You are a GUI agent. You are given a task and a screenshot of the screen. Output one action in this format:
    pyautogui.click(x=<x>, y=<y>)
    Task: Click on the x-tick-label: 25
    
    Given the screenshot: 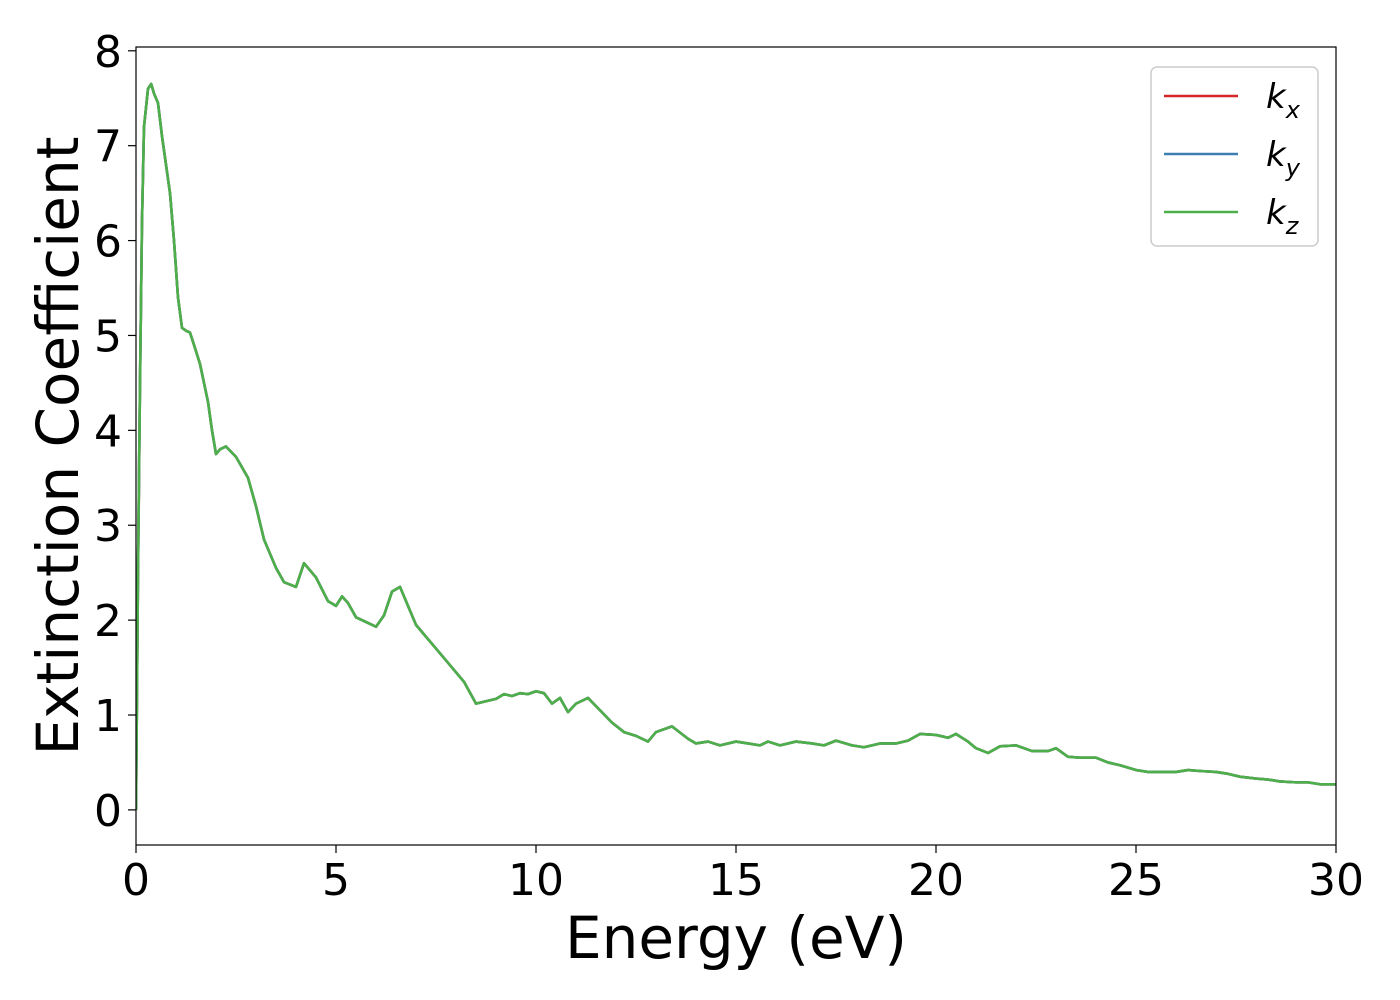 What is the action you would take?
    pyautogui.click(x=1136, y=880)
    